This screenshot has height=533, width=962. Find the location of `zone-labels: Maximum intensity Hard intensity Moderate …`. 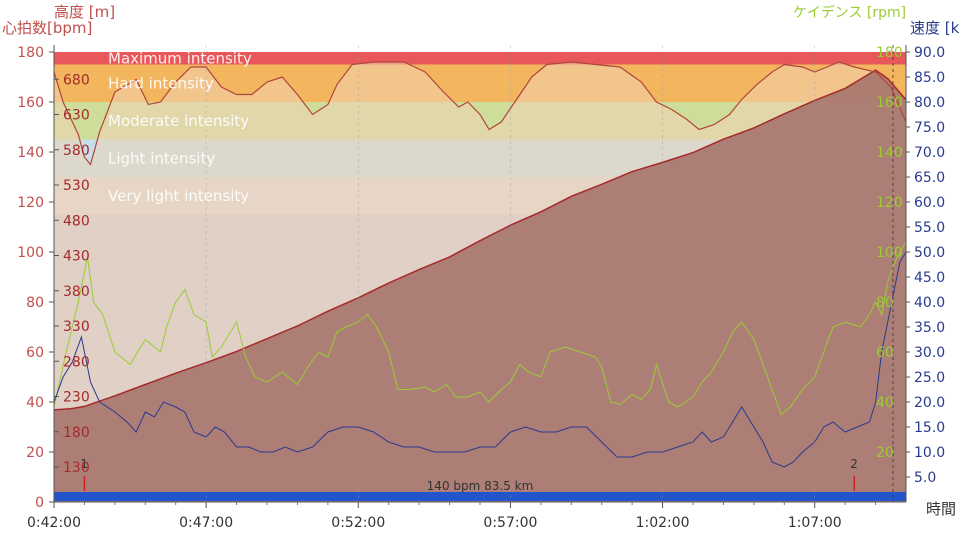

zone-labels: Maximum intensity Hard intensity Moderate … is located at coordinates (180, 127).